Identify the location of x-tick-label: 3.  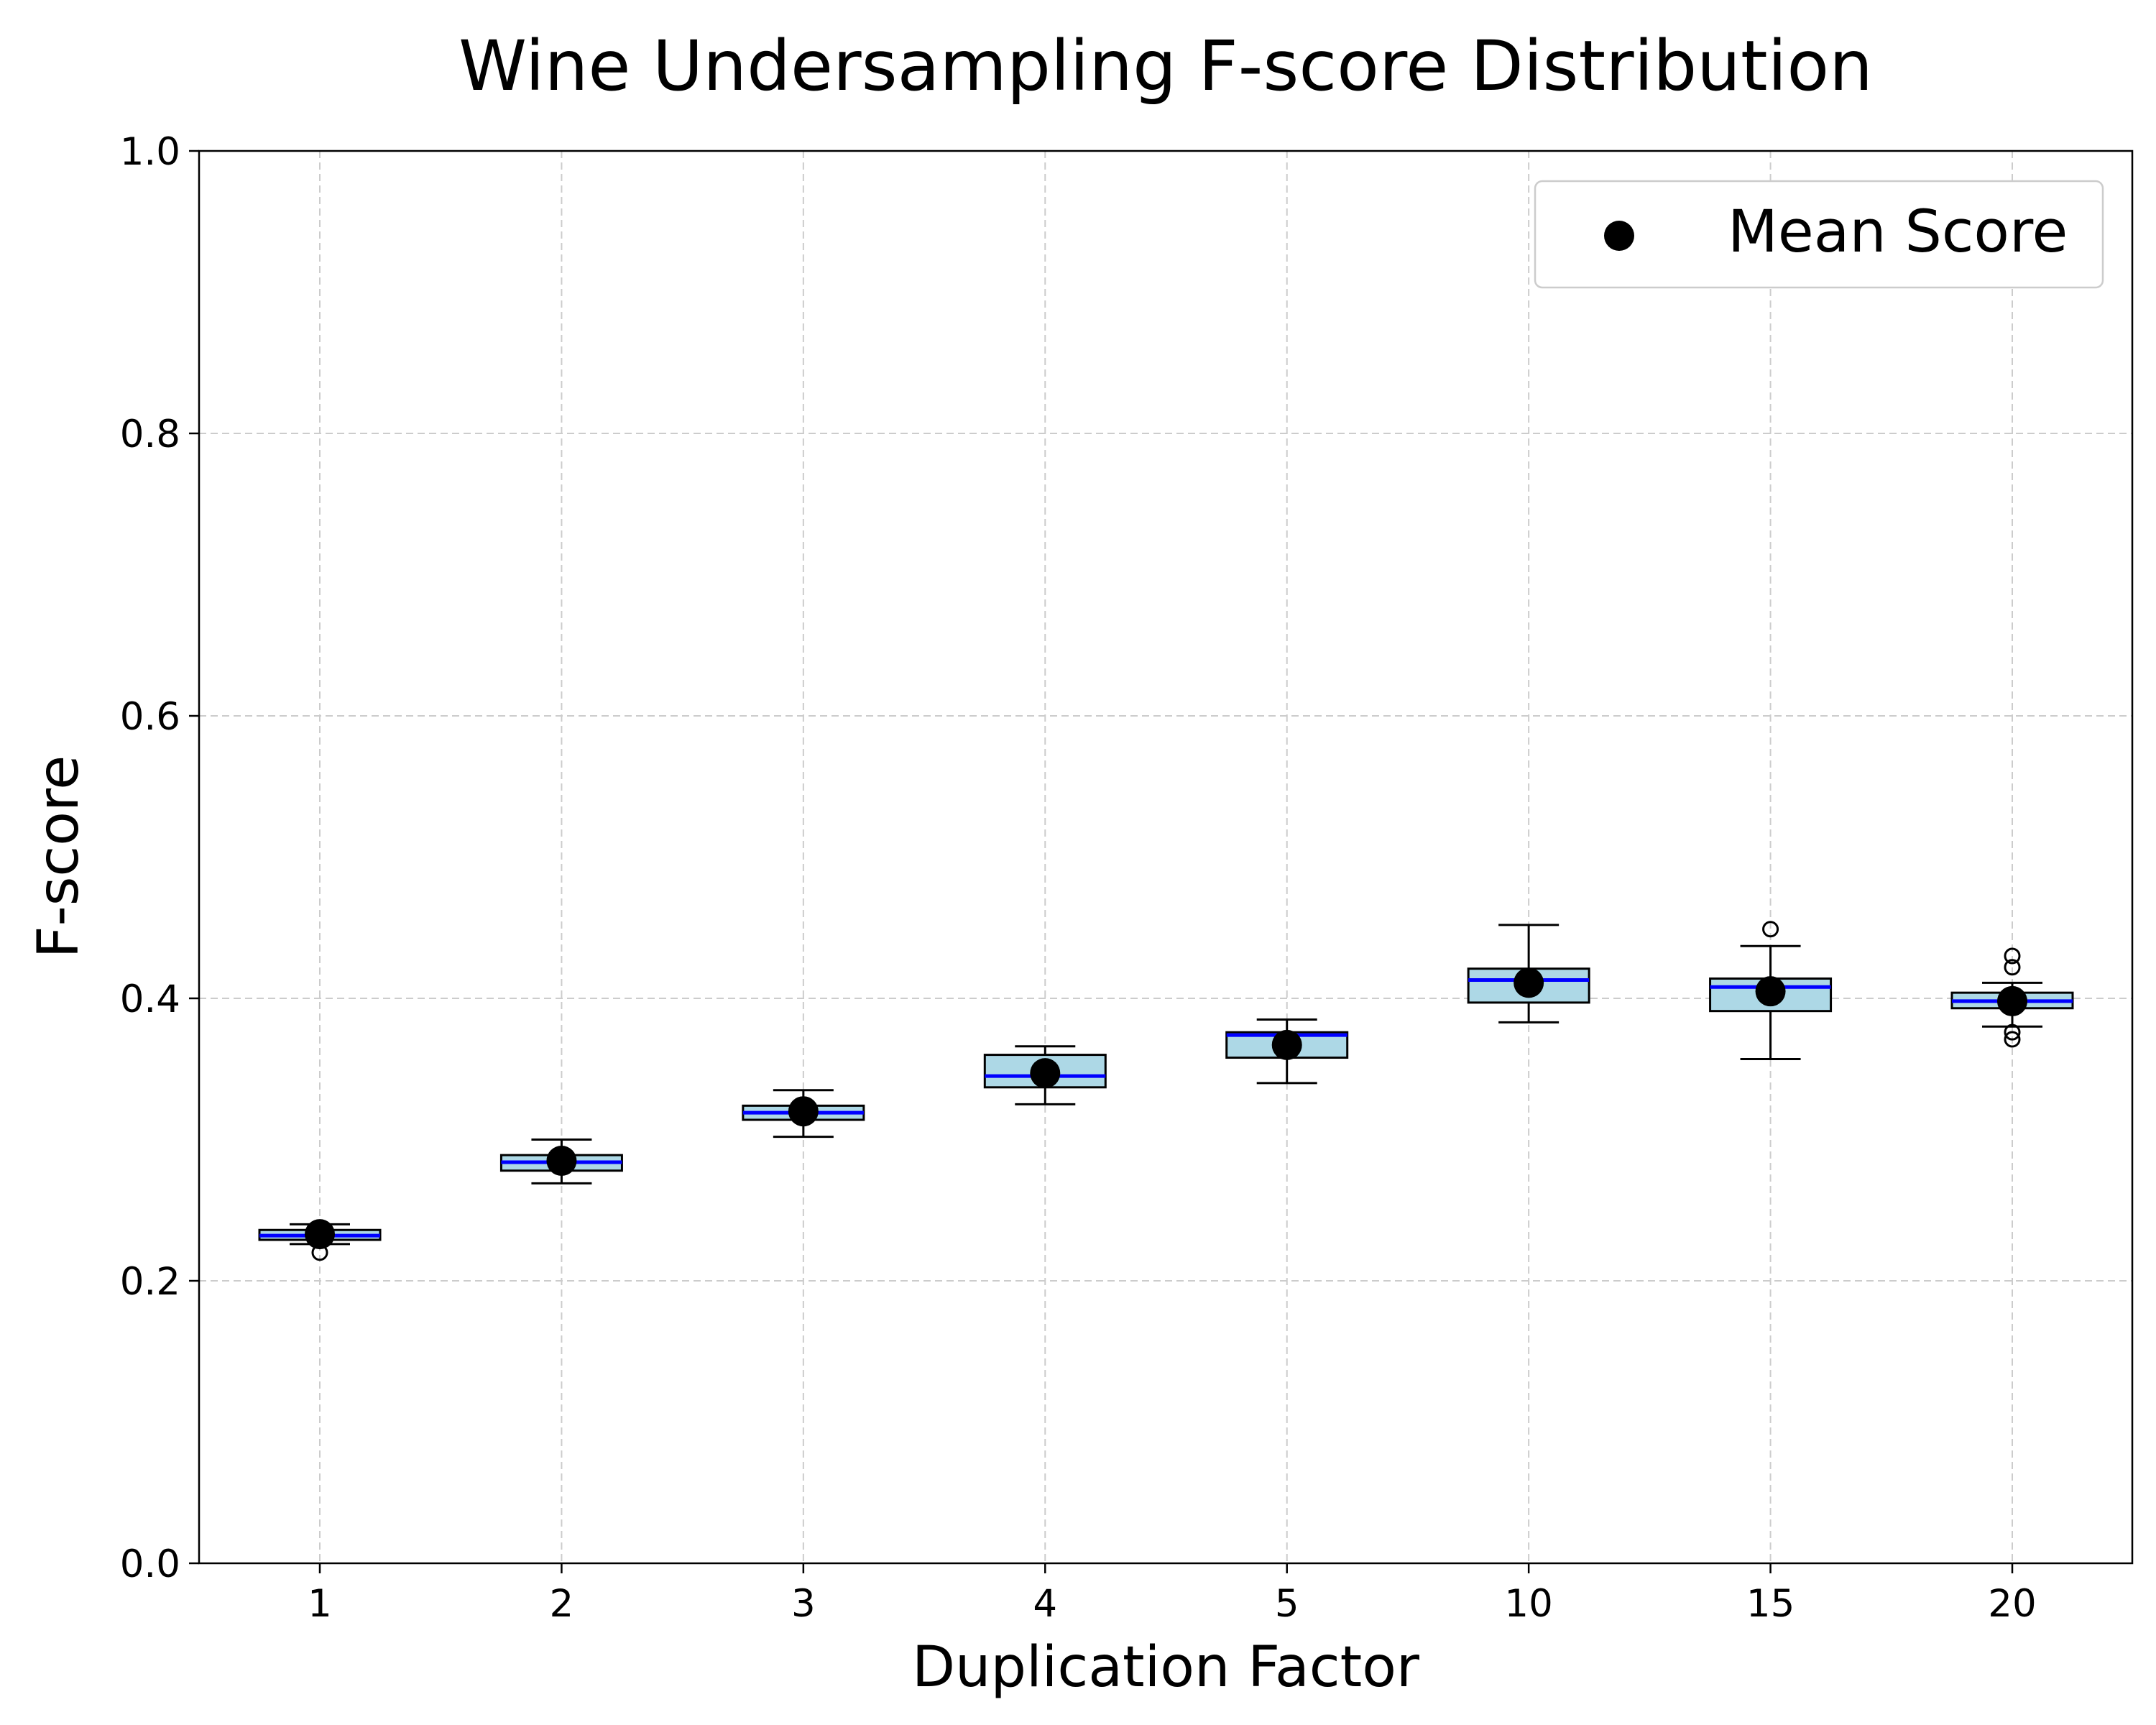
(804, 1604).